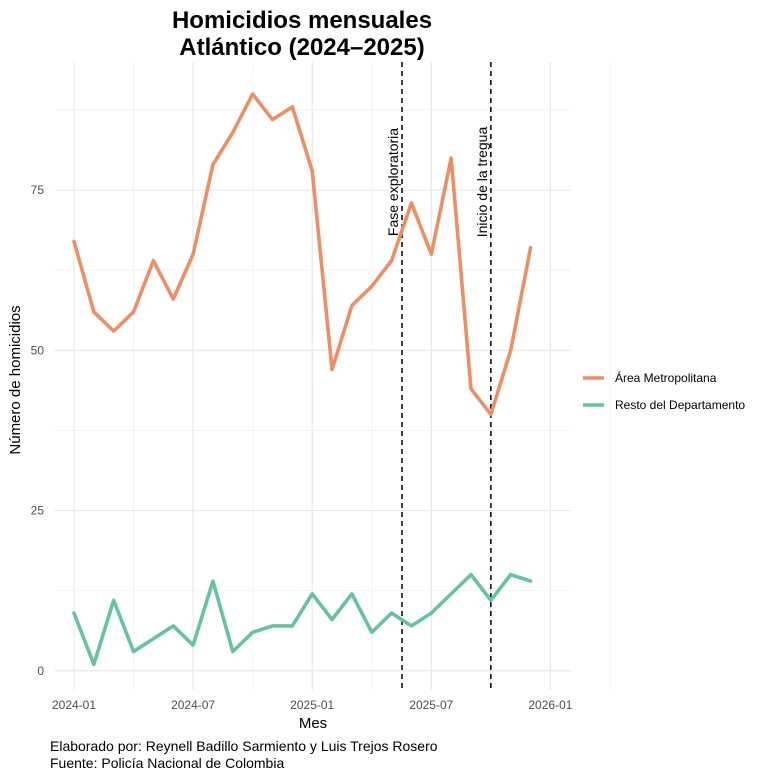 This screenshot has height=780, width=780. Describe the element at coordinates (302, 619) in the screenshot. I see `series-line-resto-departamento` at that location.